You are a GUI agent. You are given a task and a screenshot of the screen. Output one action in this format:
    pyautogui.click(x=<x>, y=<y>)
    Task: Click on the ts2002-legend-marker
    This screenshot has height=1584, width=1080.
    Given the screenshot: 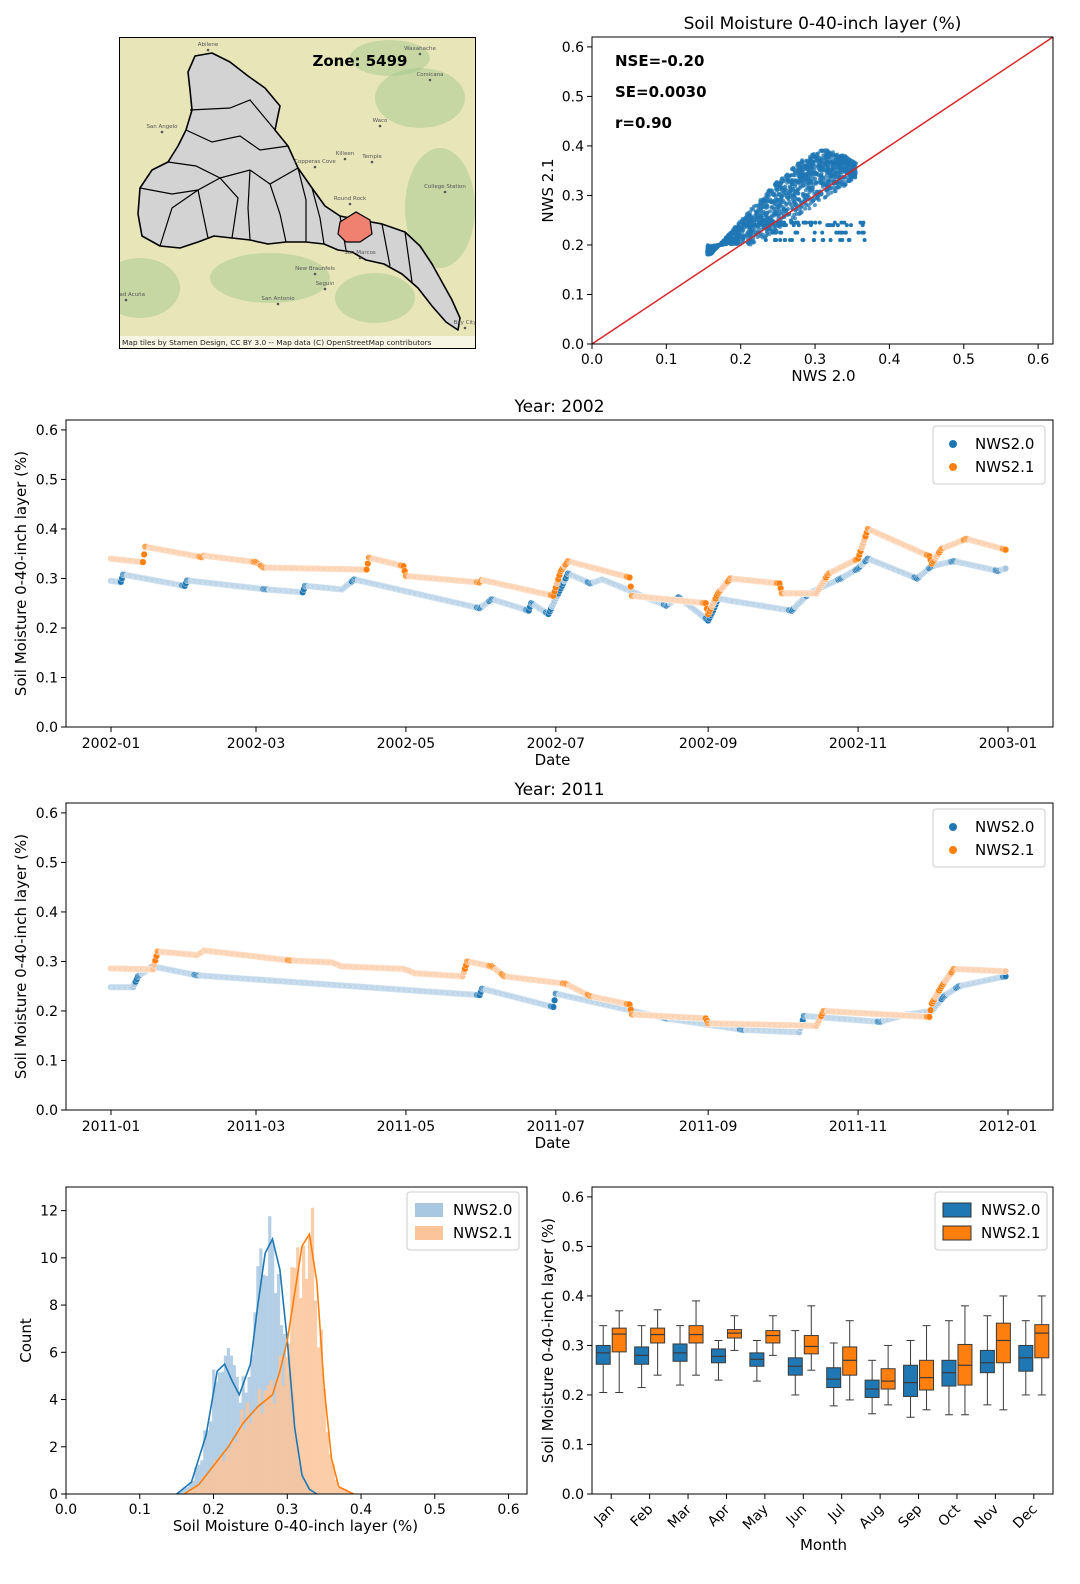 What is the action you would take?
    pyautogui.click(x=953, y=444)
    